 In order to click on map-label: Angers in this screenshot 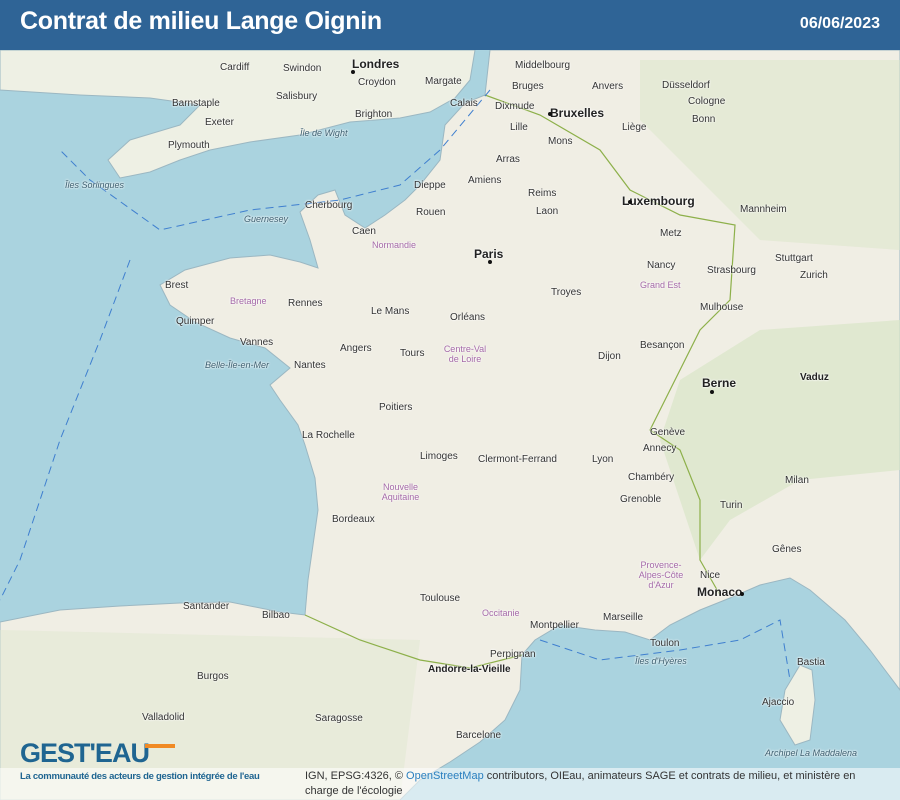, I will do `click(356, 348)`.